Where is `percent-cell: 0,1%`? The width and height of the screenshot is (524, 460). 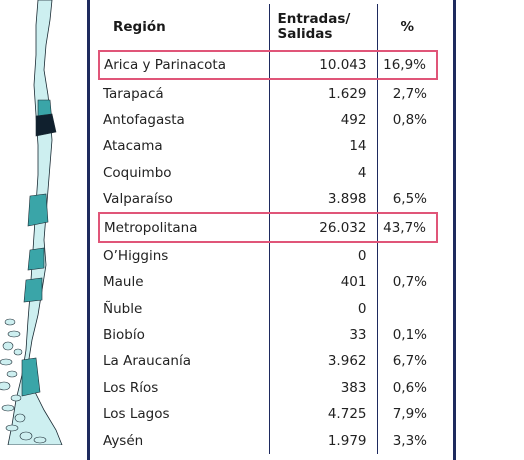 percent-cell: 0,1% is located at coordinates (406, 335).